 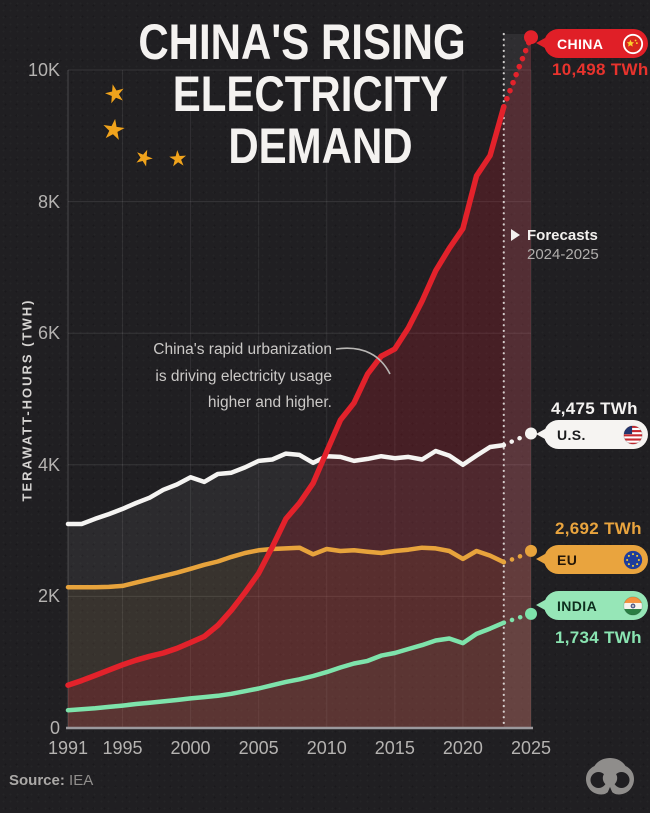 I want to click on forecast-note-range: 2024-2025, so click(x=563, y=254).